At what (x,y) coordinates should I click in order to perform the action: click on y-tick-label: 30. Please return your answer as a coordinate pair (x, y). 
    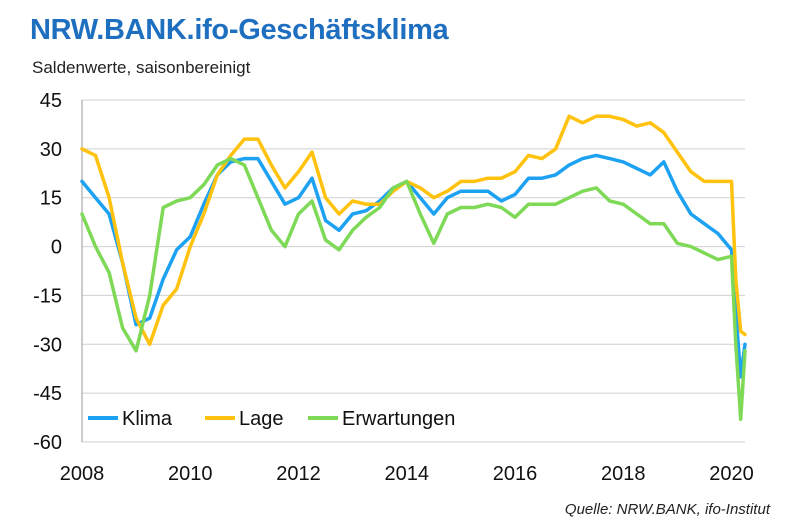
    Looking at the image, I should click on (51, 150).